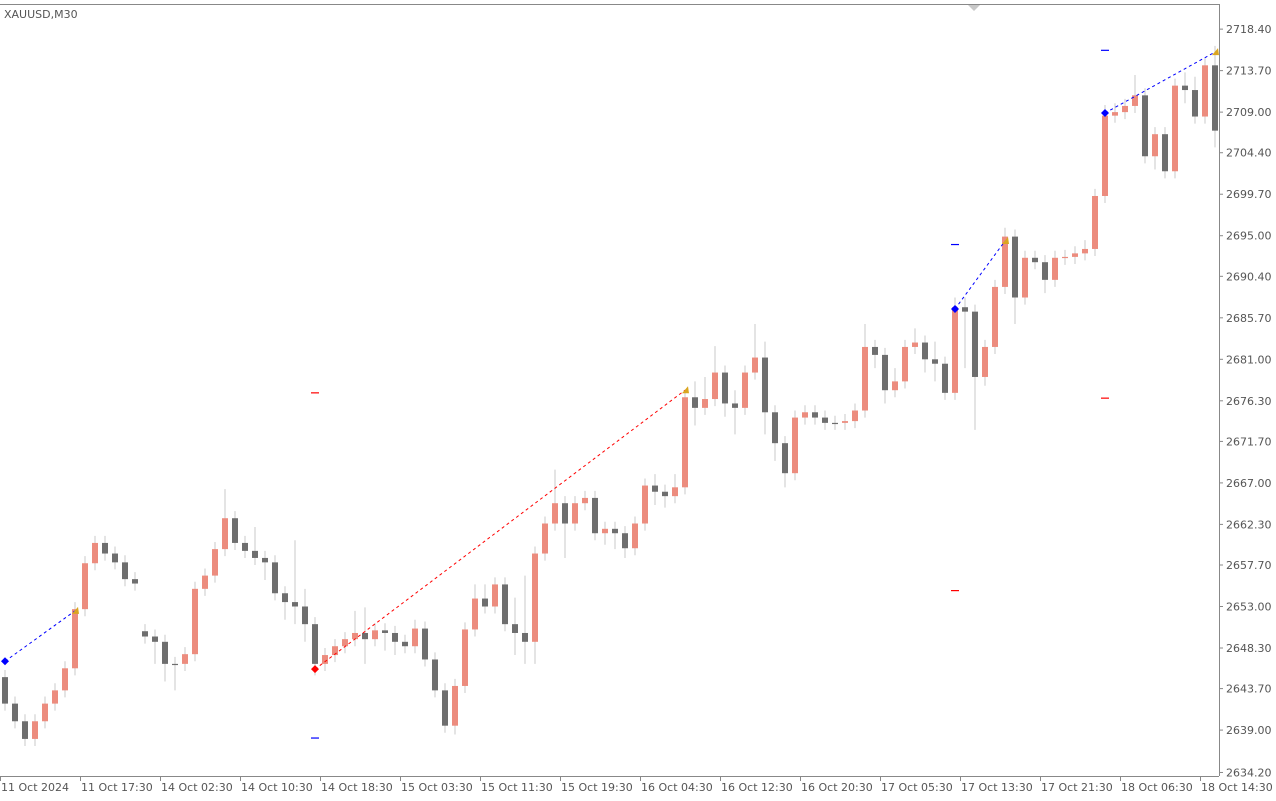  What do you see at coordinates (1249, 565) in the screenshot?
I see `y-tick-label: 2657.70` at bounding box center [1249, 565].